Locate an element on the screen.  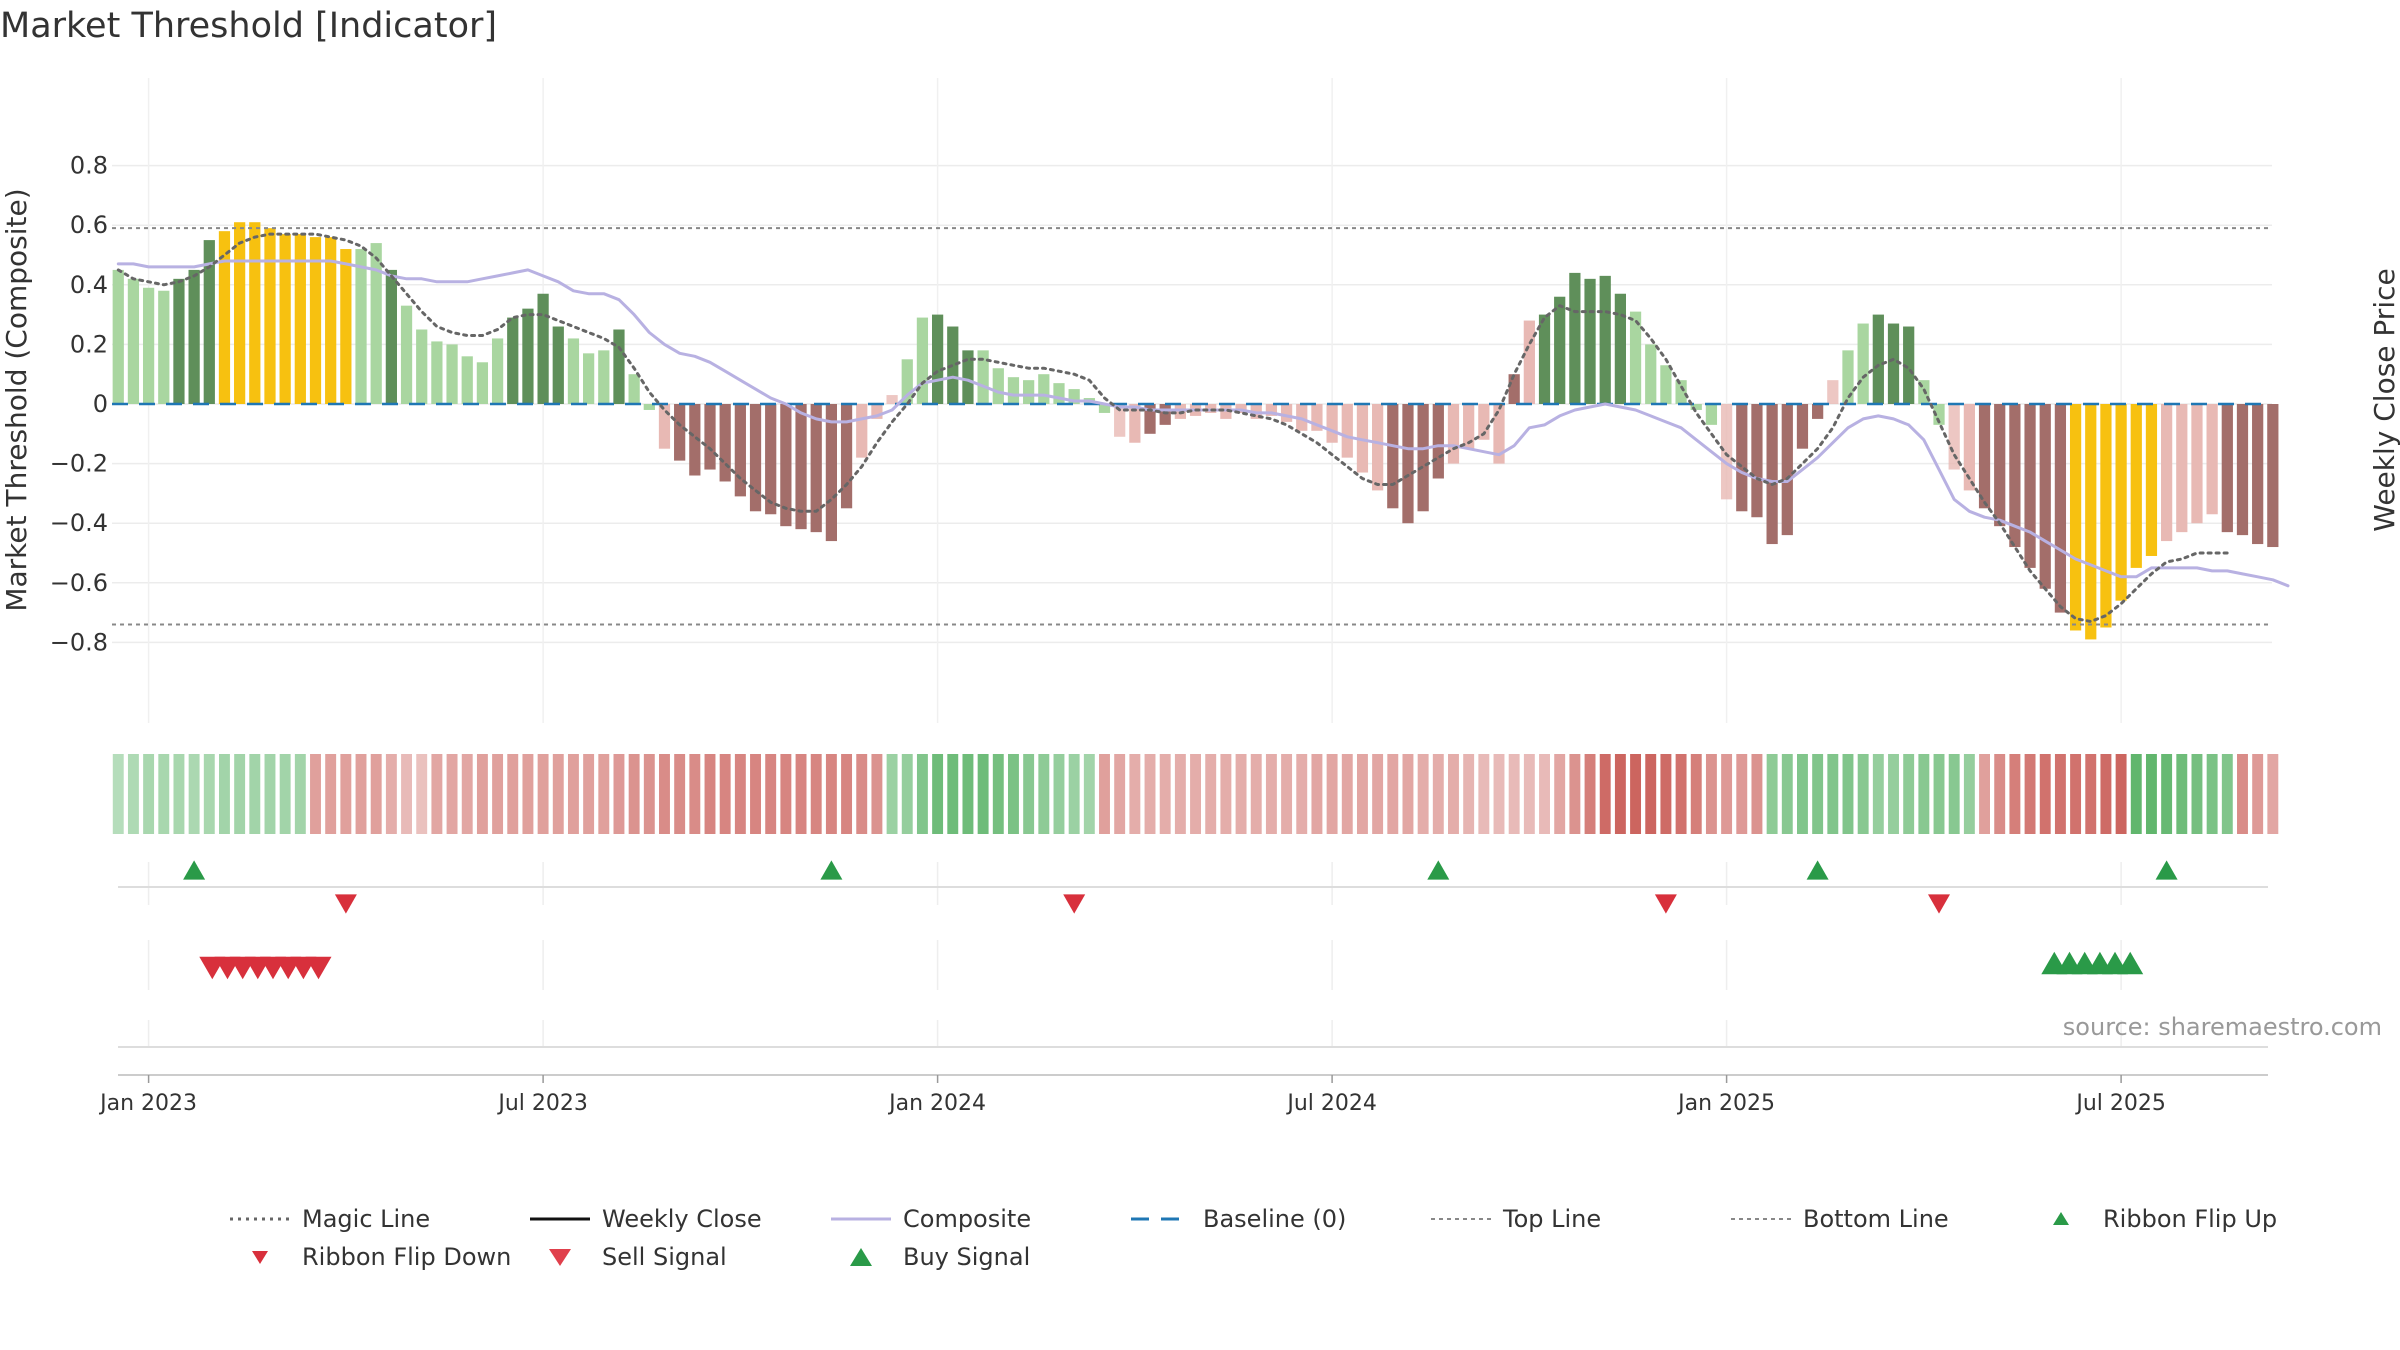
legend-item-composite: Composite is located at coordinates (931, 1219).